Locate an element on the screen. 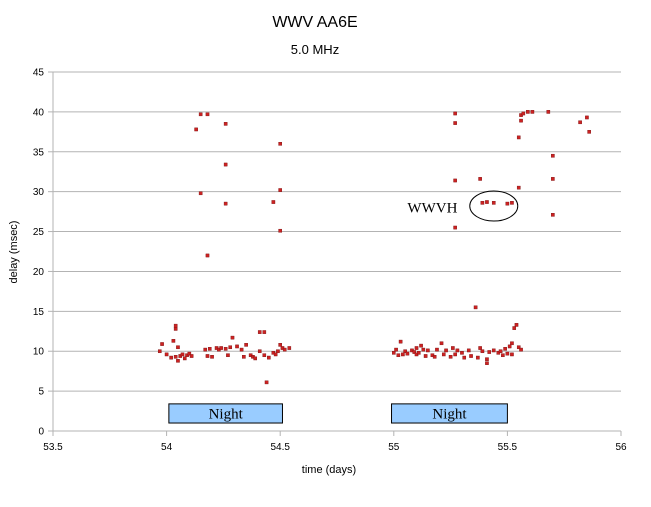  y-tick-label: 30 is located at coordinates (39, 192).